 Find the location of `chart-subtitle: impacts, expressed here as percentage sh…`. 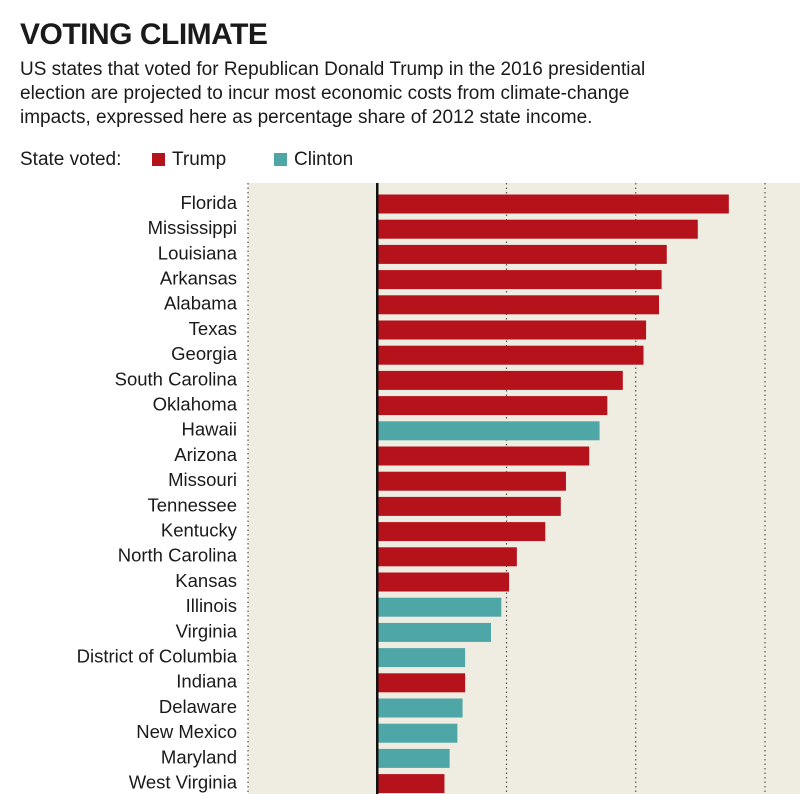

chart-subtitle: impacts, expressed here as percentage sh… is located at coordinates (306, 117).